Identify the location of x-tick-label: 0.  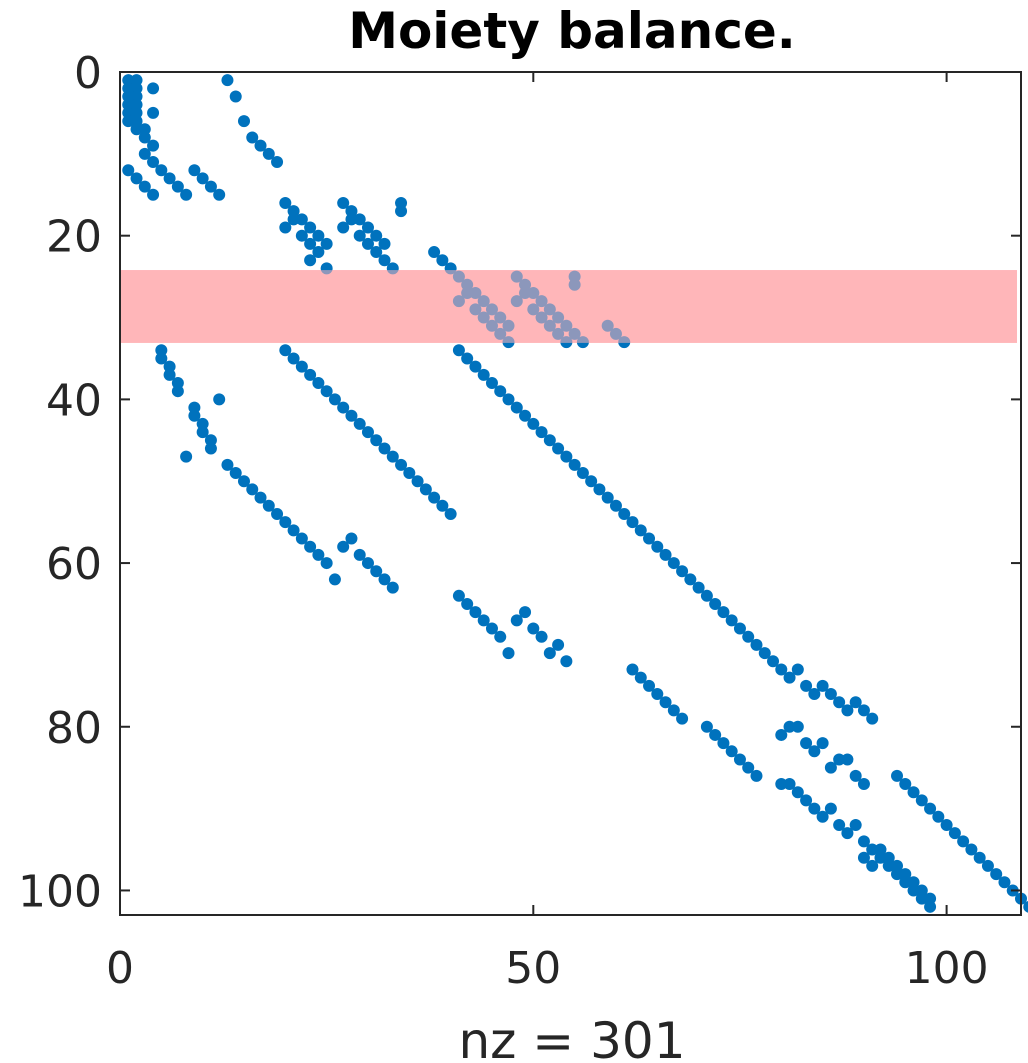
(120, 968).